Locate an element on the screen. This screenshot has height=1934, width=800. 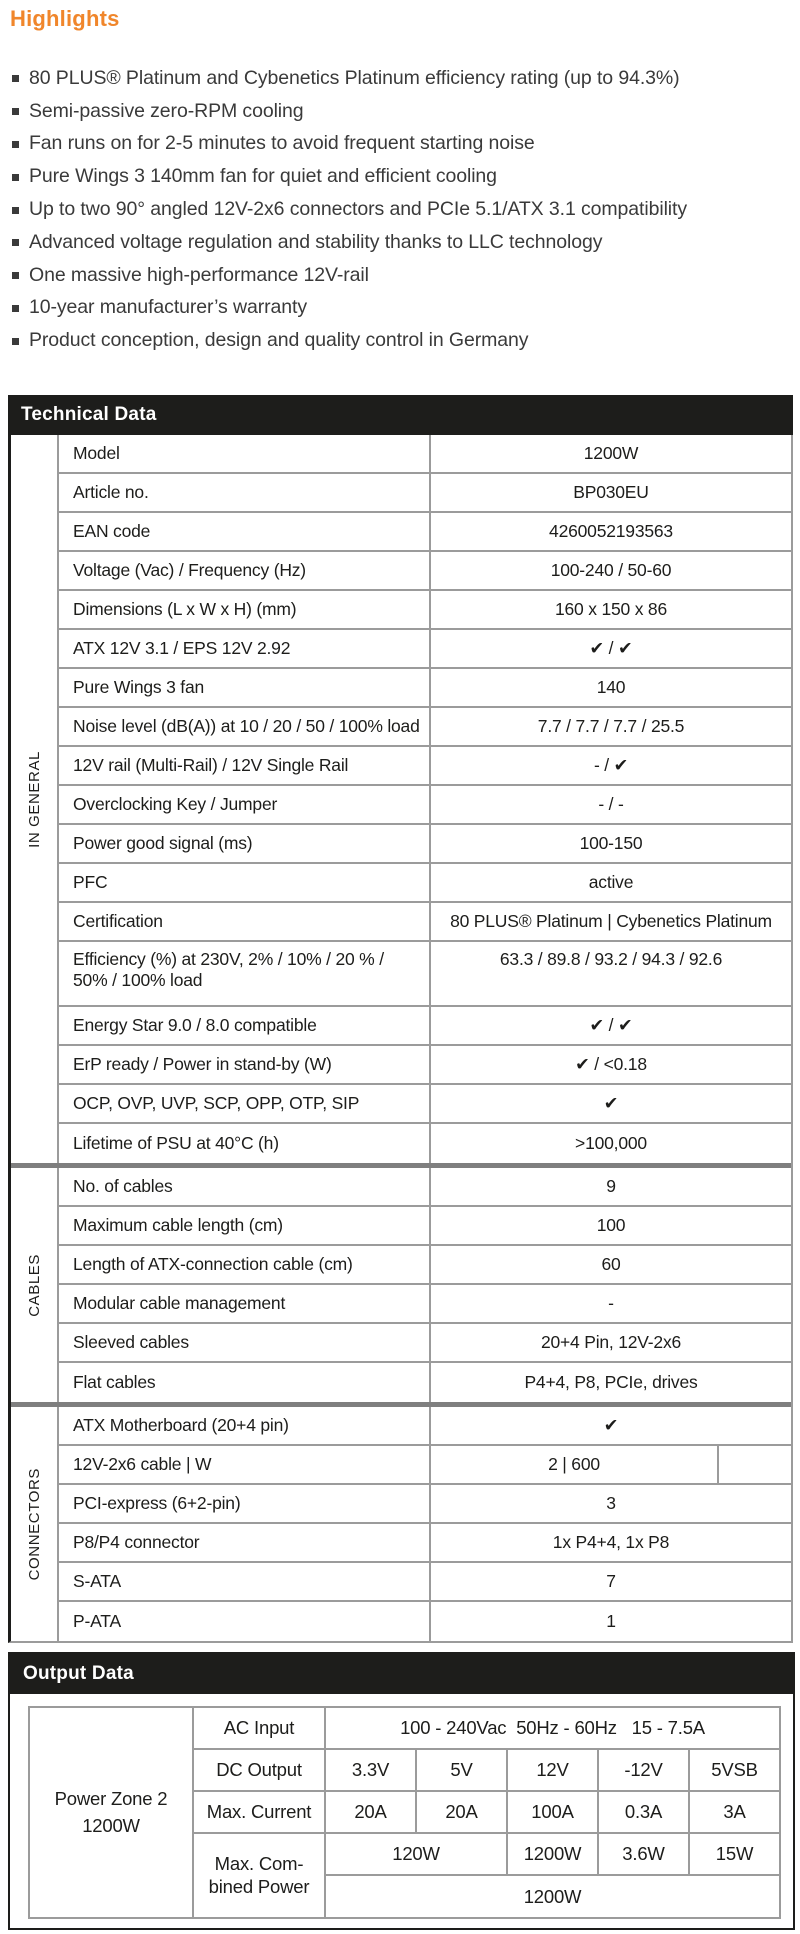
table-row: Maximum cable length (cm) 100 is located at coordinates (425, 1227).